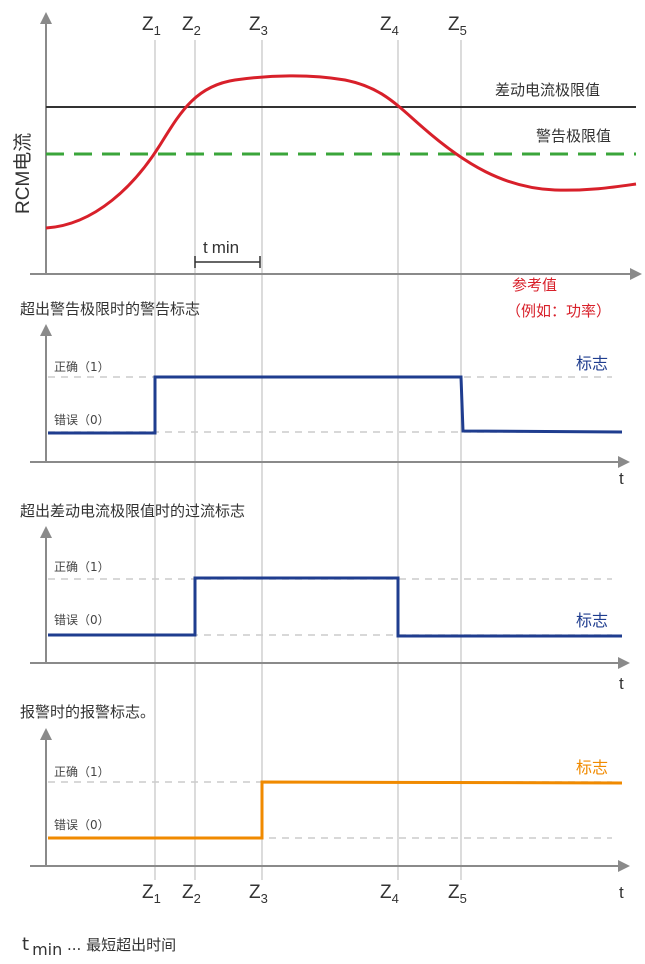 The image size is (645, 964). Describe the element at coordinates (547, 90) in the screenshot. I see `differential-current-limit-label: 差动电流极限值` at that location.